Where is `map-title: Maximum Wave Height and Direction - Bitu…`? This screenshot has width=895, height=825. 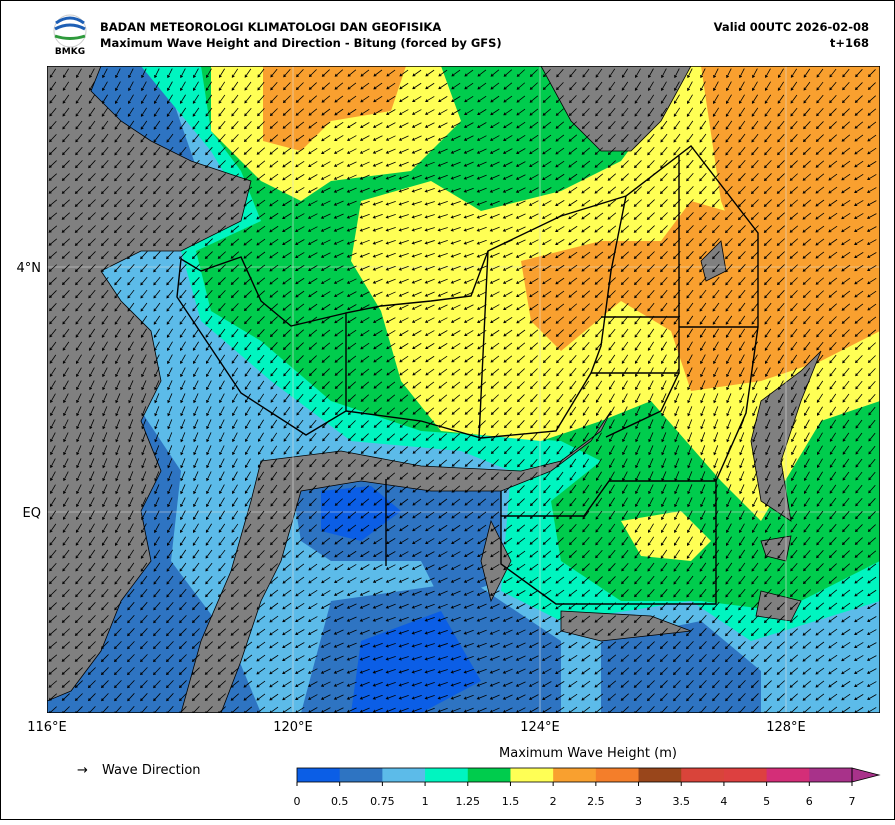 map-title: Maximum Wave Height and Direction - Bitu… is located at coordinates (301, 43).